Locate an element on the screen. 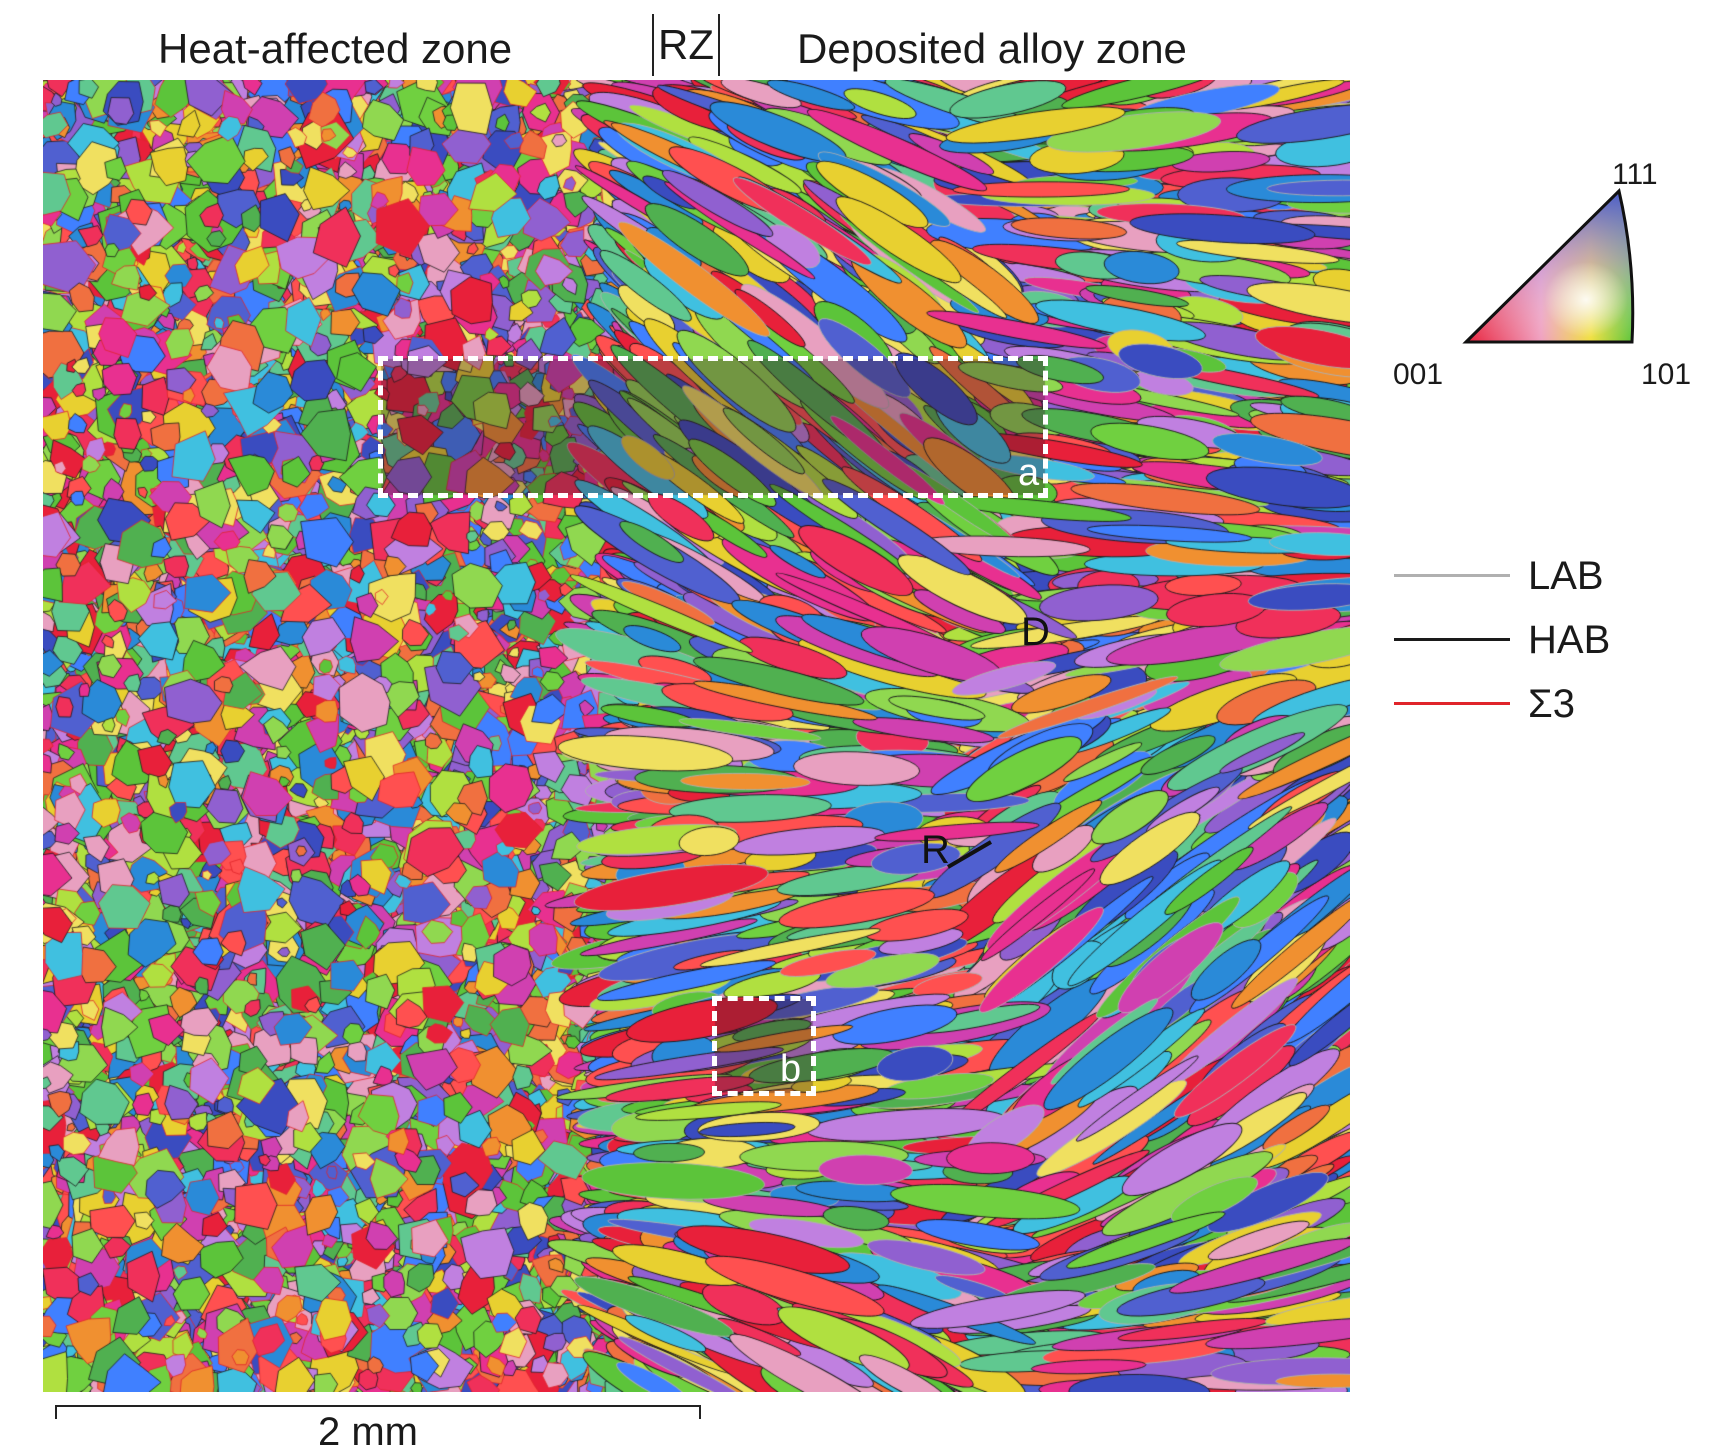 Image resolution: width=1709 pixels, height=1454 pixels. scale-bar-left-tick is located at coordinates (56, 1412).